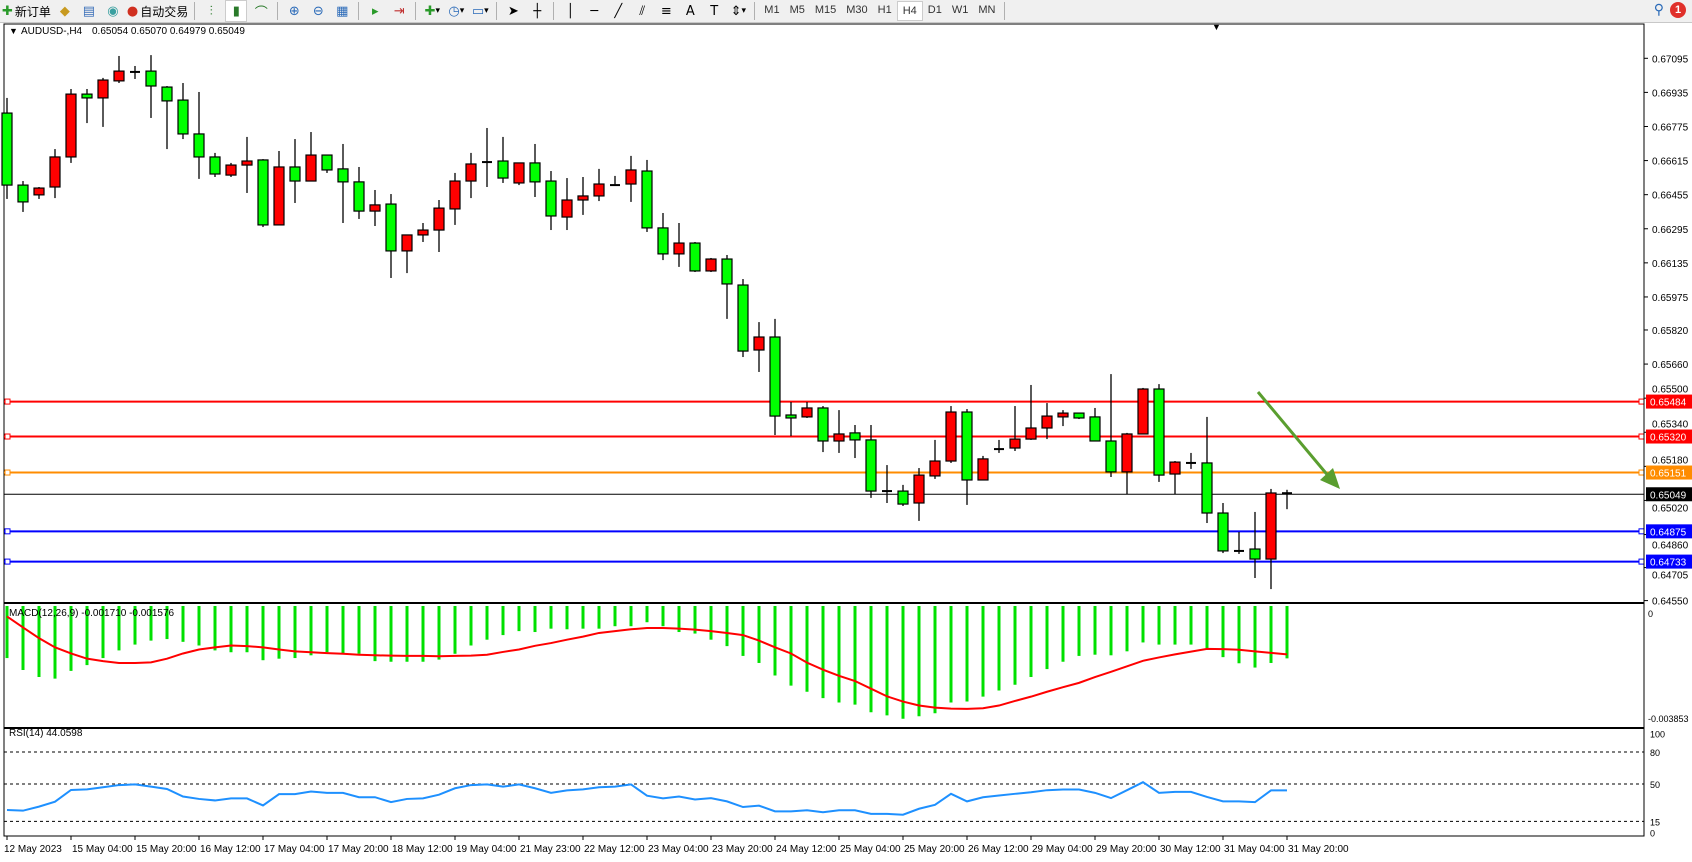 This screenshot has height=862, width=1692. What do you see at coordinates (89, 11) in the screenshot?
I see `data-window-button: ▤` at bounding box center [89, 11].